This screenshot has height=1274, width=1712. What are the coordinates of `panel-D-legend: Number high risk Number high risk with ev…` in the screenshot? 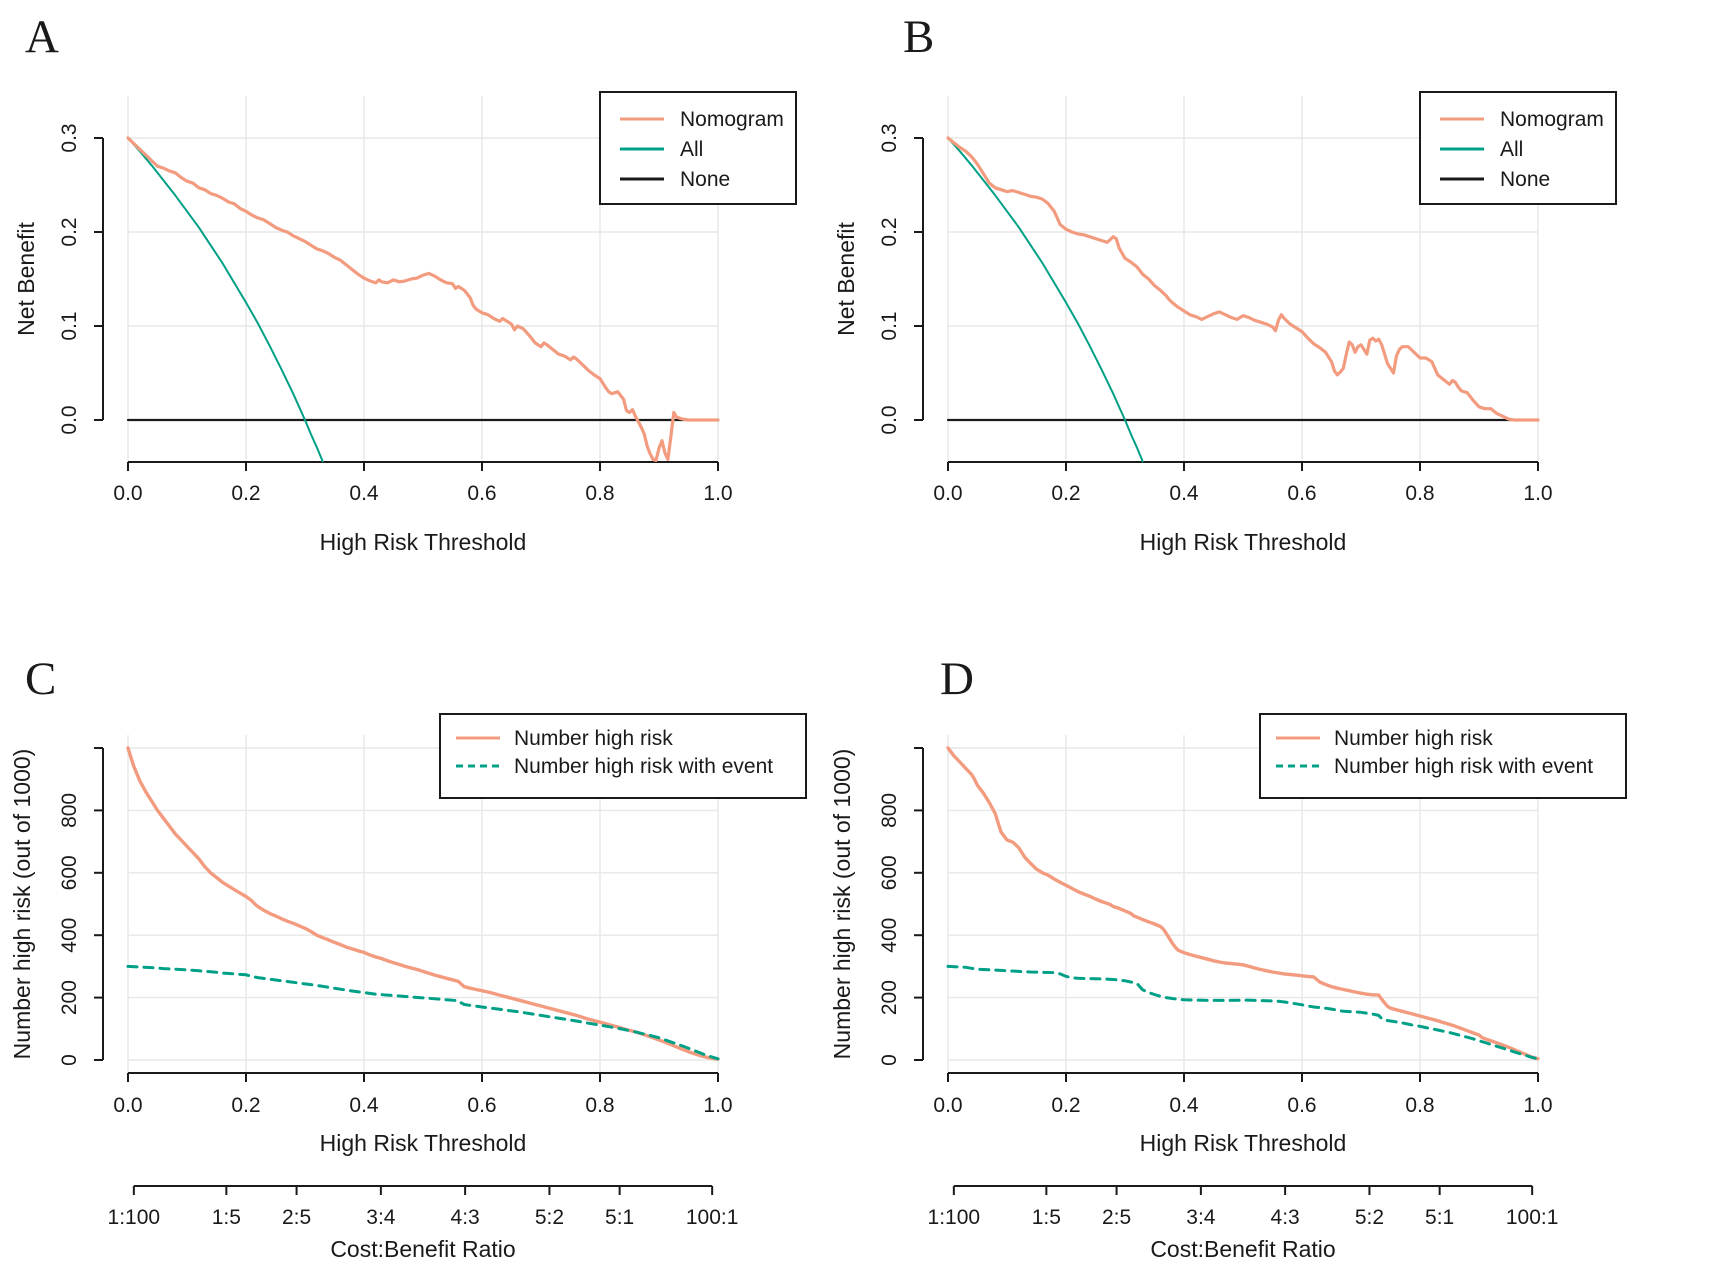 It's located at (1443, 756).